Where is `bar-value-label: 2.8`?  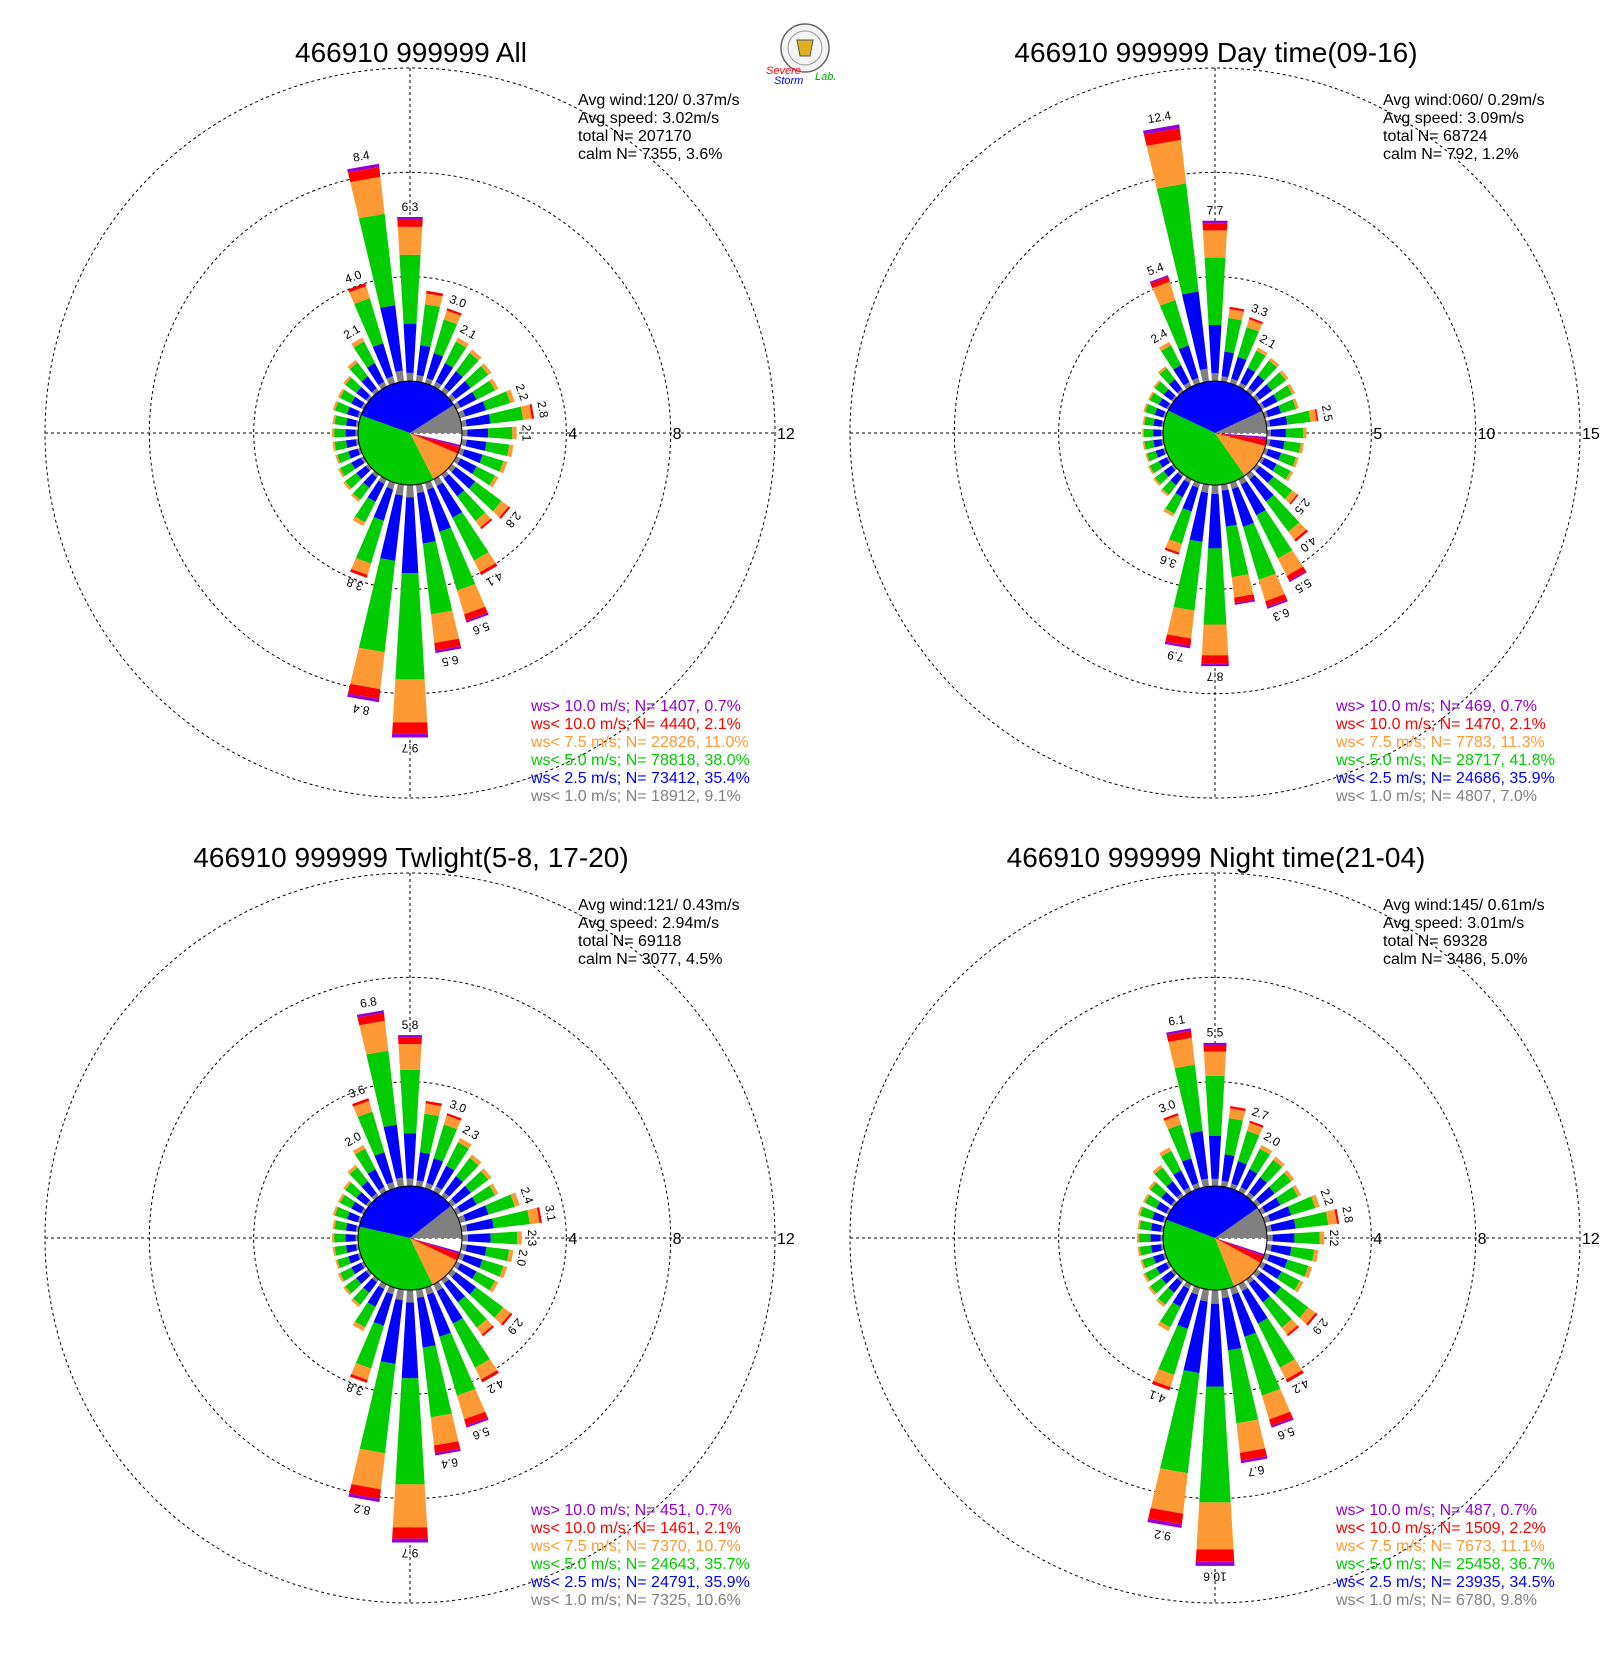
bar-value-label: 2.8 is located at coordinates (542, 409).